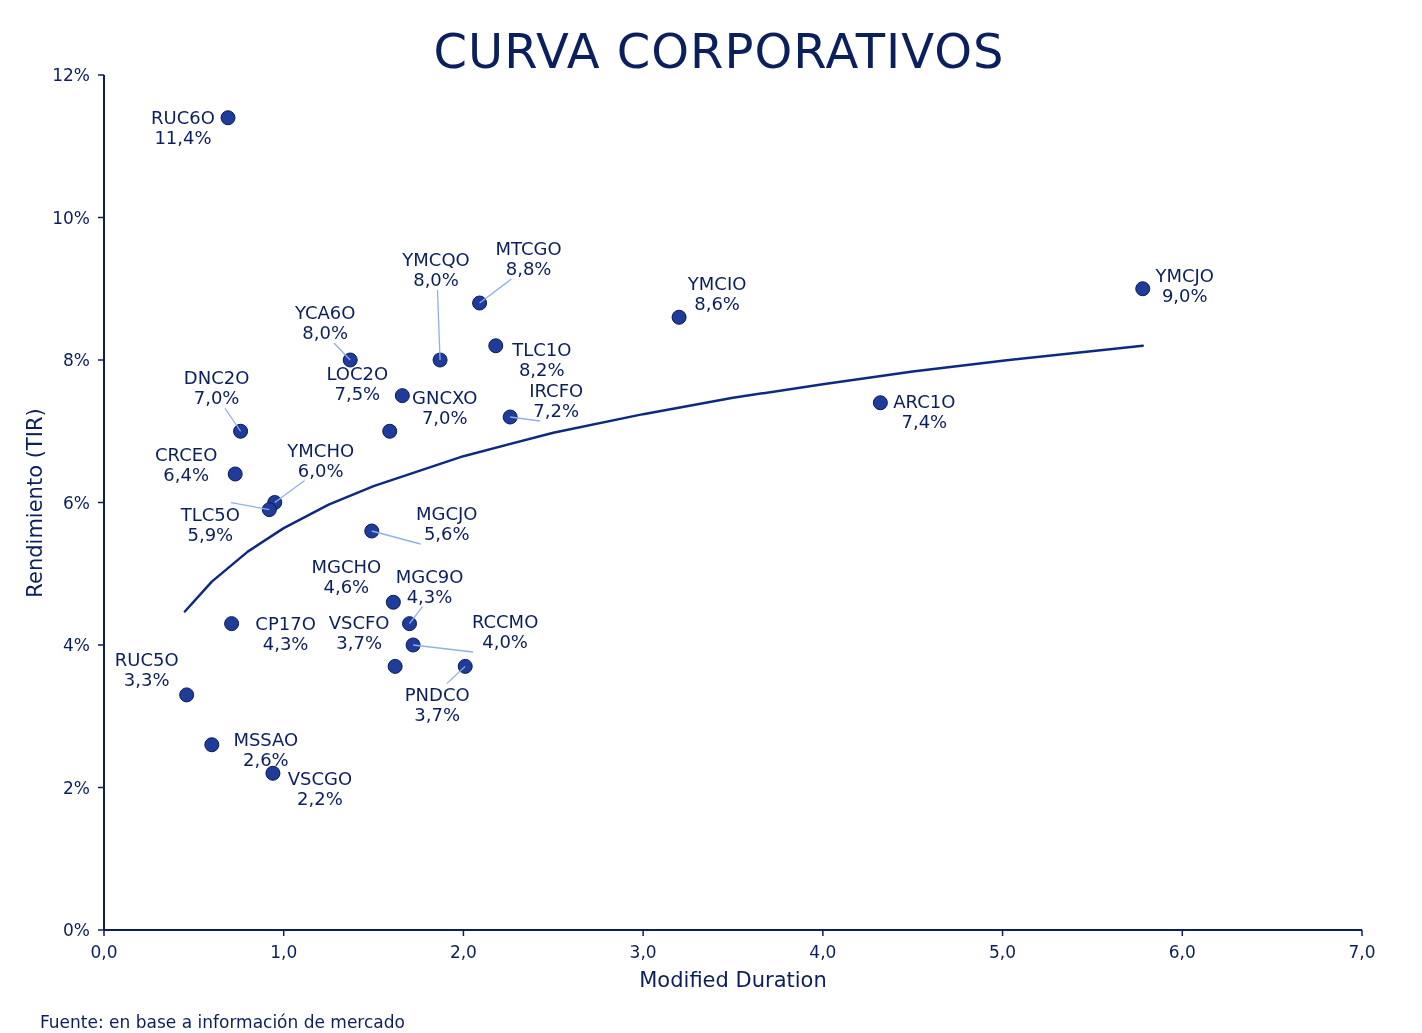  I want to click on data-label: 11,4%, so click(183, 137).